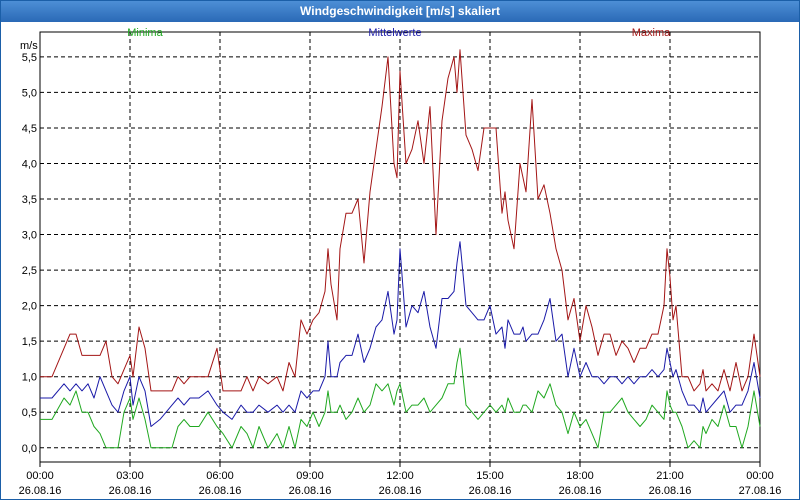 Image resolution: width=800 pixels, height=500 pixels. I want to click on x-tick-time: 03:00, so click(130, 476).